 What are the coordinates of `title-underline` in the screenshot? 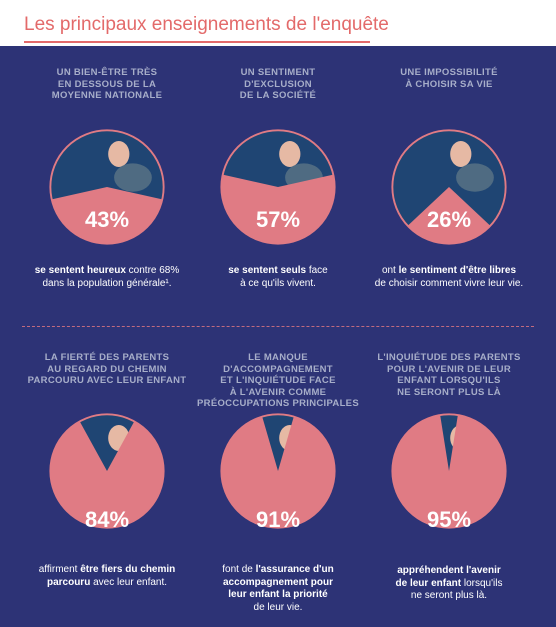 It's located at (197, 42).